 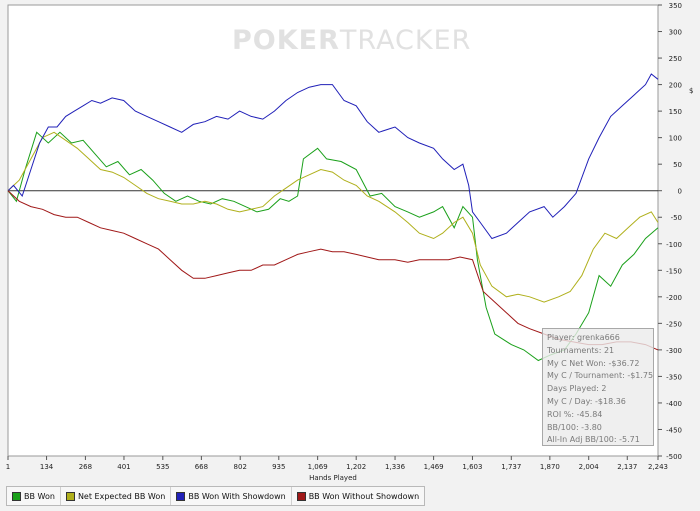 I want to click on watermark-brand: POKER, so click(x=286, y=40).